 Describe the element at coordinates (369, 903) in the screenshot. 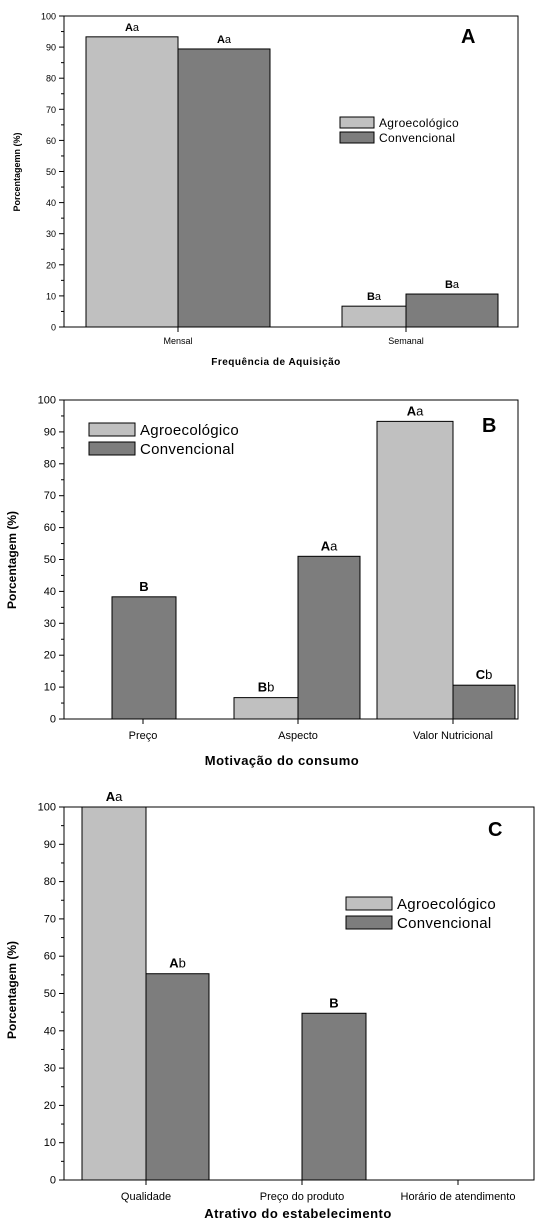

I see `legend-swatch-agroecologico-c` at that location.